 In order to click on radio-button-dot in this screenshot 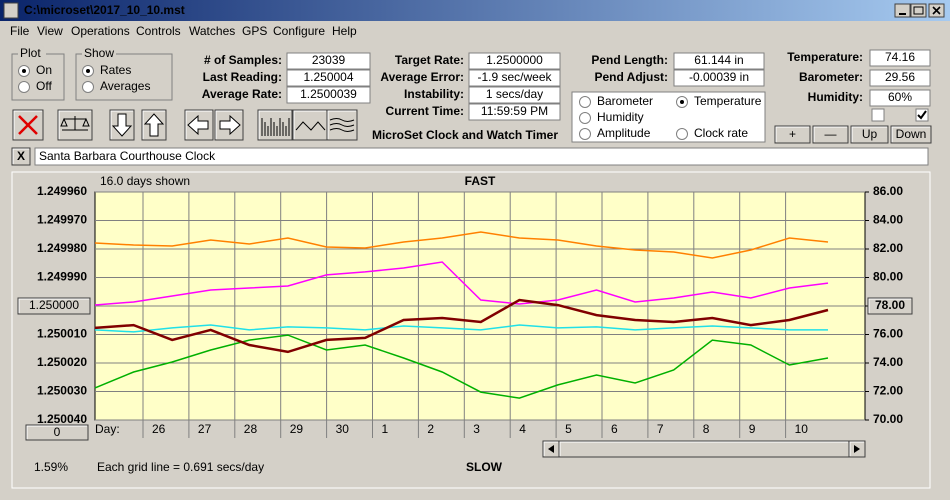, I will do `click(24, 71)`.